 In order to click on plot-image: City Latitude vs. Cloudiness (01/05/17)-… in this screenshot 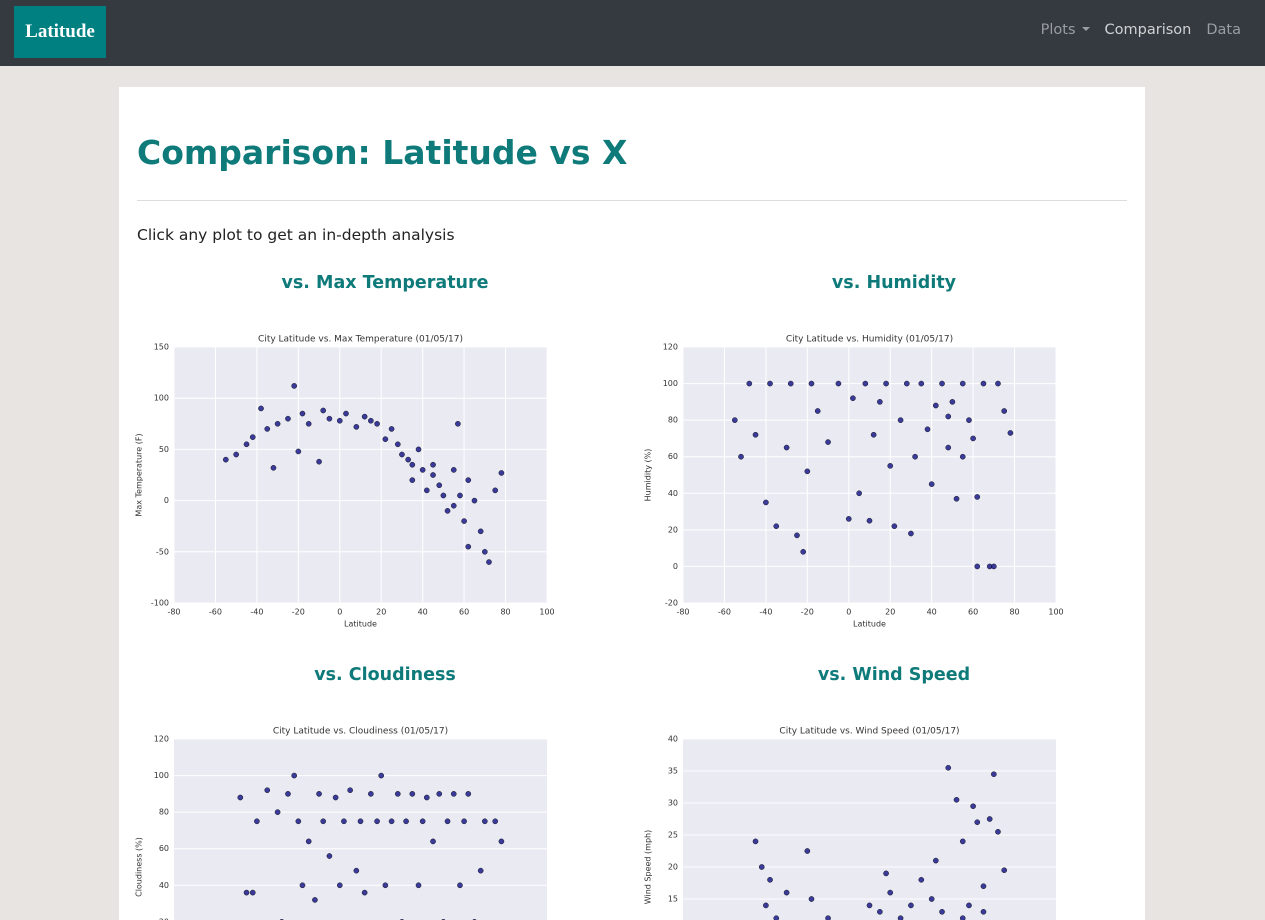, I will do `click(347, 818)`.